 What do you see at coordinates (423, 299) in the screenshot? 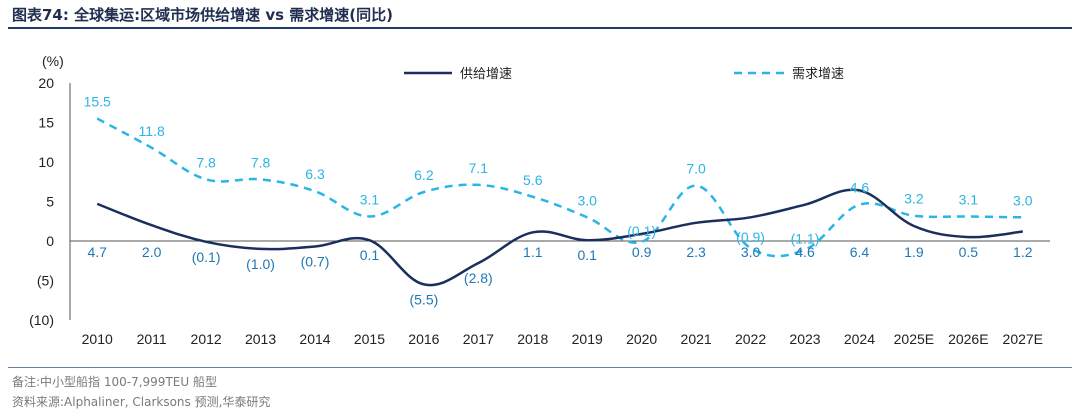
I see `data-label-supply: (5.5)` at bounding box center [423, 299].